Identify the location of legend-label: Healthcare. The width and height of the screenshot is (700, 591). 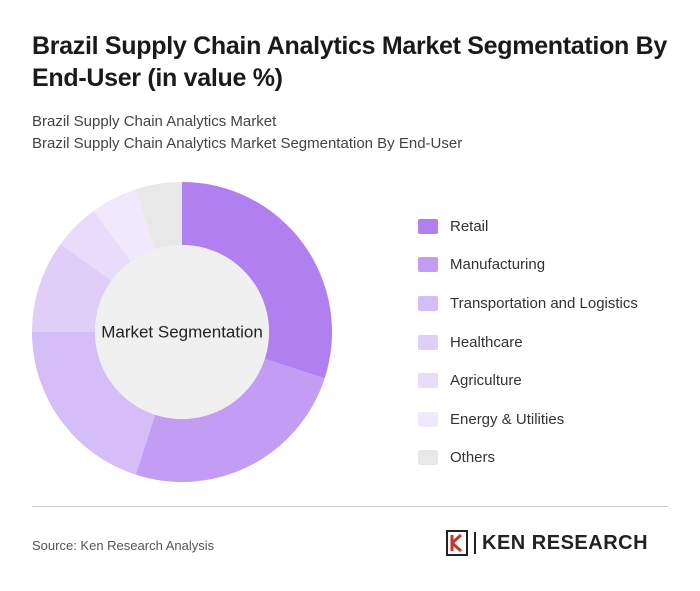
(486, 342).